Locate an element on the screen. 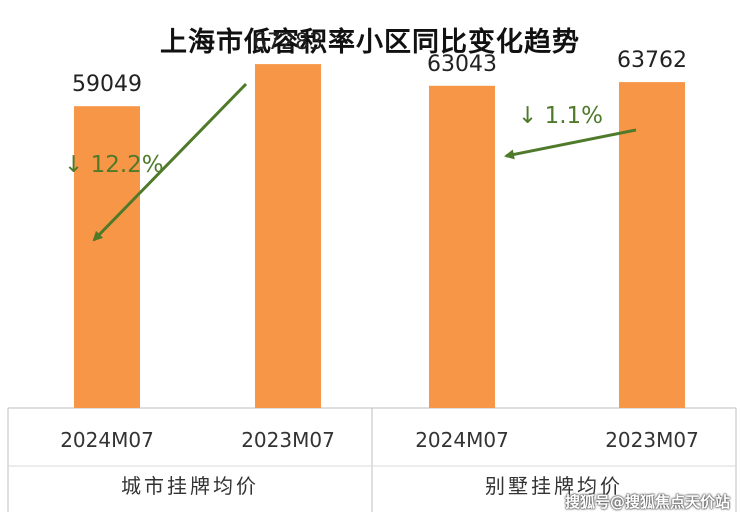 The image size is (740, 518). data-label: 63762 is located at coordinates (652, 60).